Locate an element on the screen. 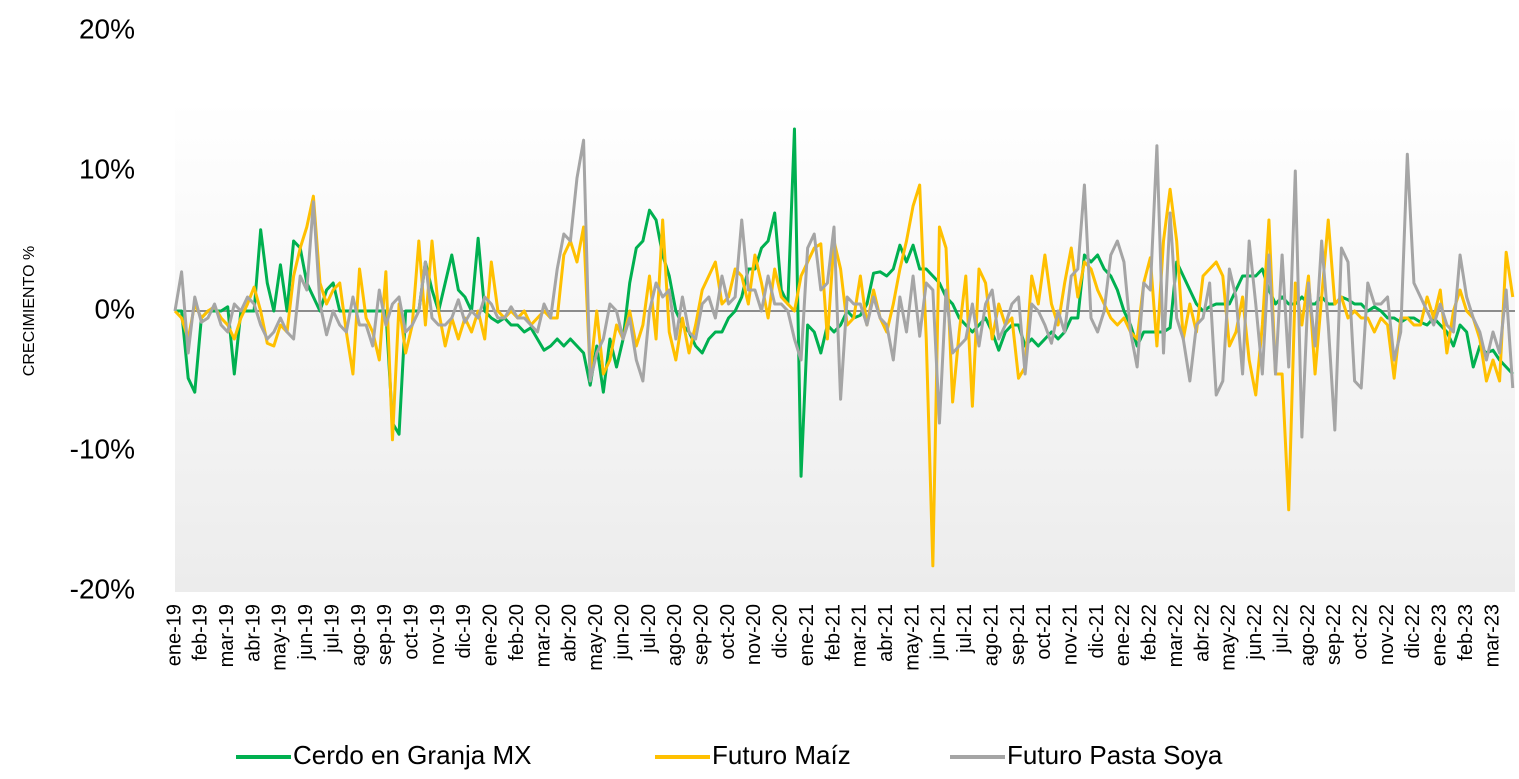 The height and width of the screenshot is (779, 1519). x-tick-label: abr-21 is located at coordinates (886, 633).